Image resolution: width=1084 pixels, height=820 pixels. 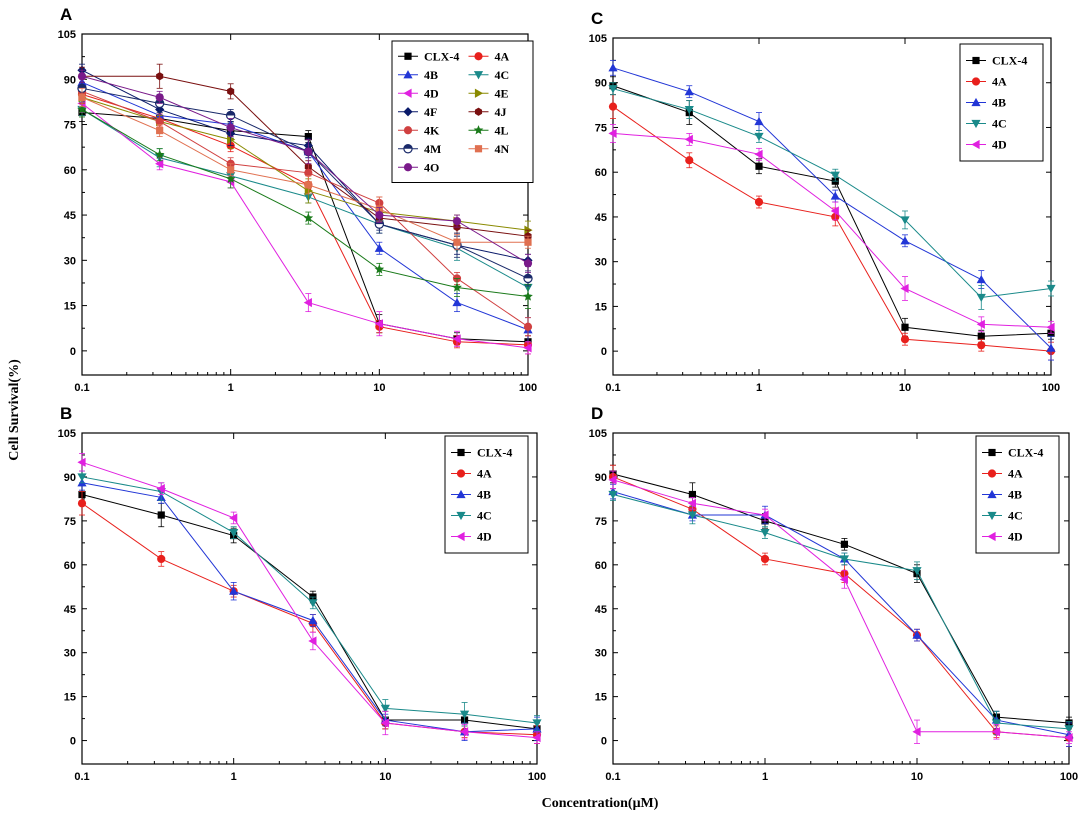 What do you see at coordinates (597, 18) in the screenshot?
I see `panel-label: C` at bounding box center [597, 18].